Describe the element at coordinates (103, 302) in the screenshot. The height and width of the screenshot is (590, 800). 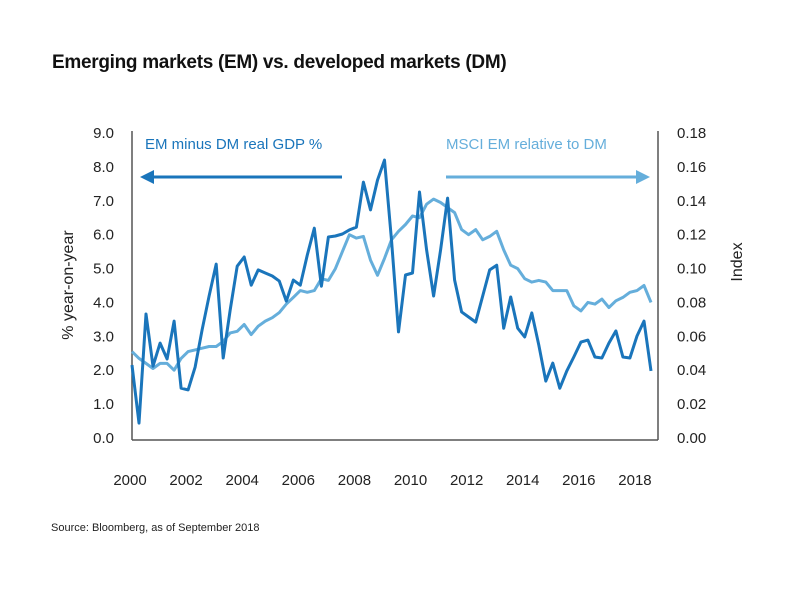
I see `left-y-tick-label: 4.0` at that location.